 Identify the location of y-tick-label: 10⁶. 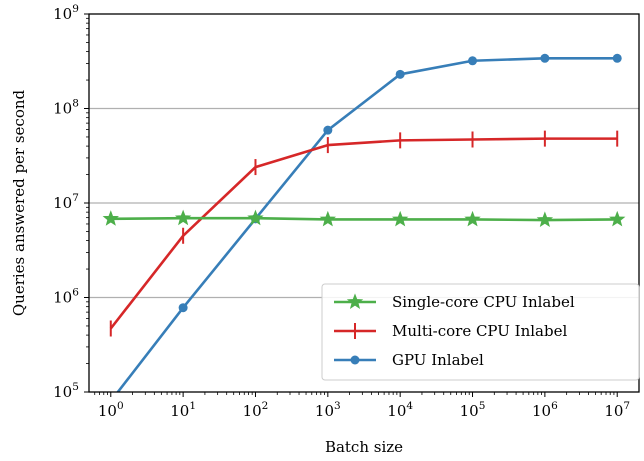
(66, 297).